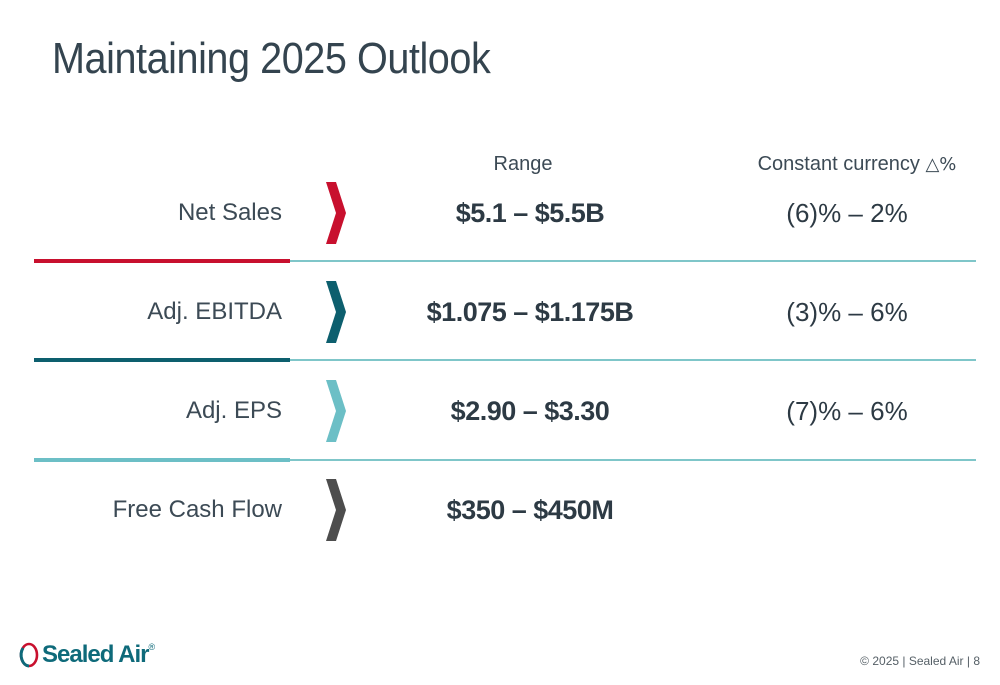  What do you see at coordinates (941, 164) in the screenshot?
I see `delta-percent-symbol: △%` at bounding box center [941, 164].